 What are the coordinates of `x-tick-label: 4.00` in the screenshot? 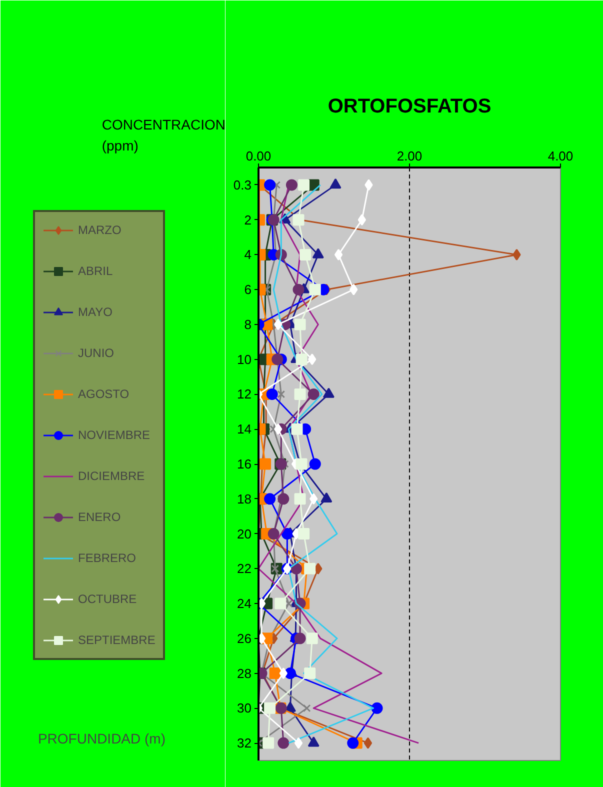 It's located at (561, 156).